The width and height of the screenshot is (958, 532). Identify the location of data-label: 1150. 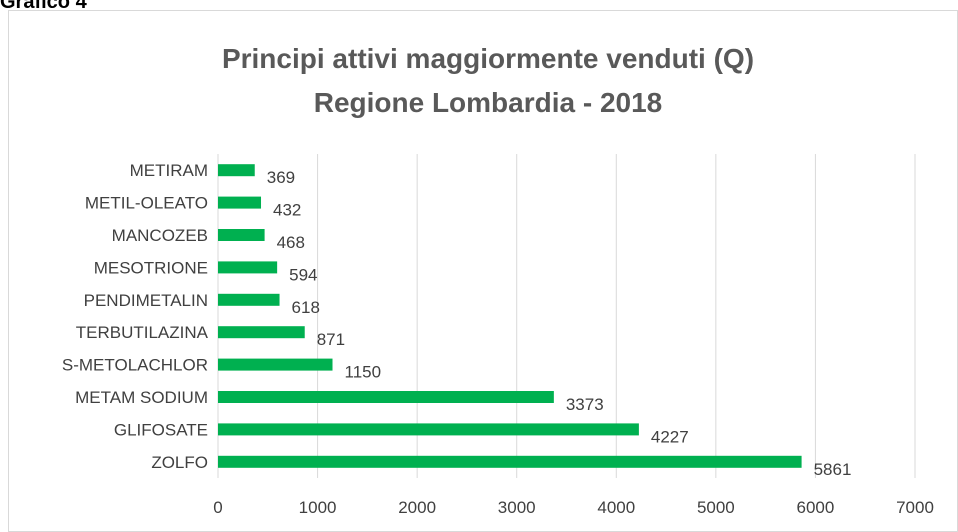
(363, 372).